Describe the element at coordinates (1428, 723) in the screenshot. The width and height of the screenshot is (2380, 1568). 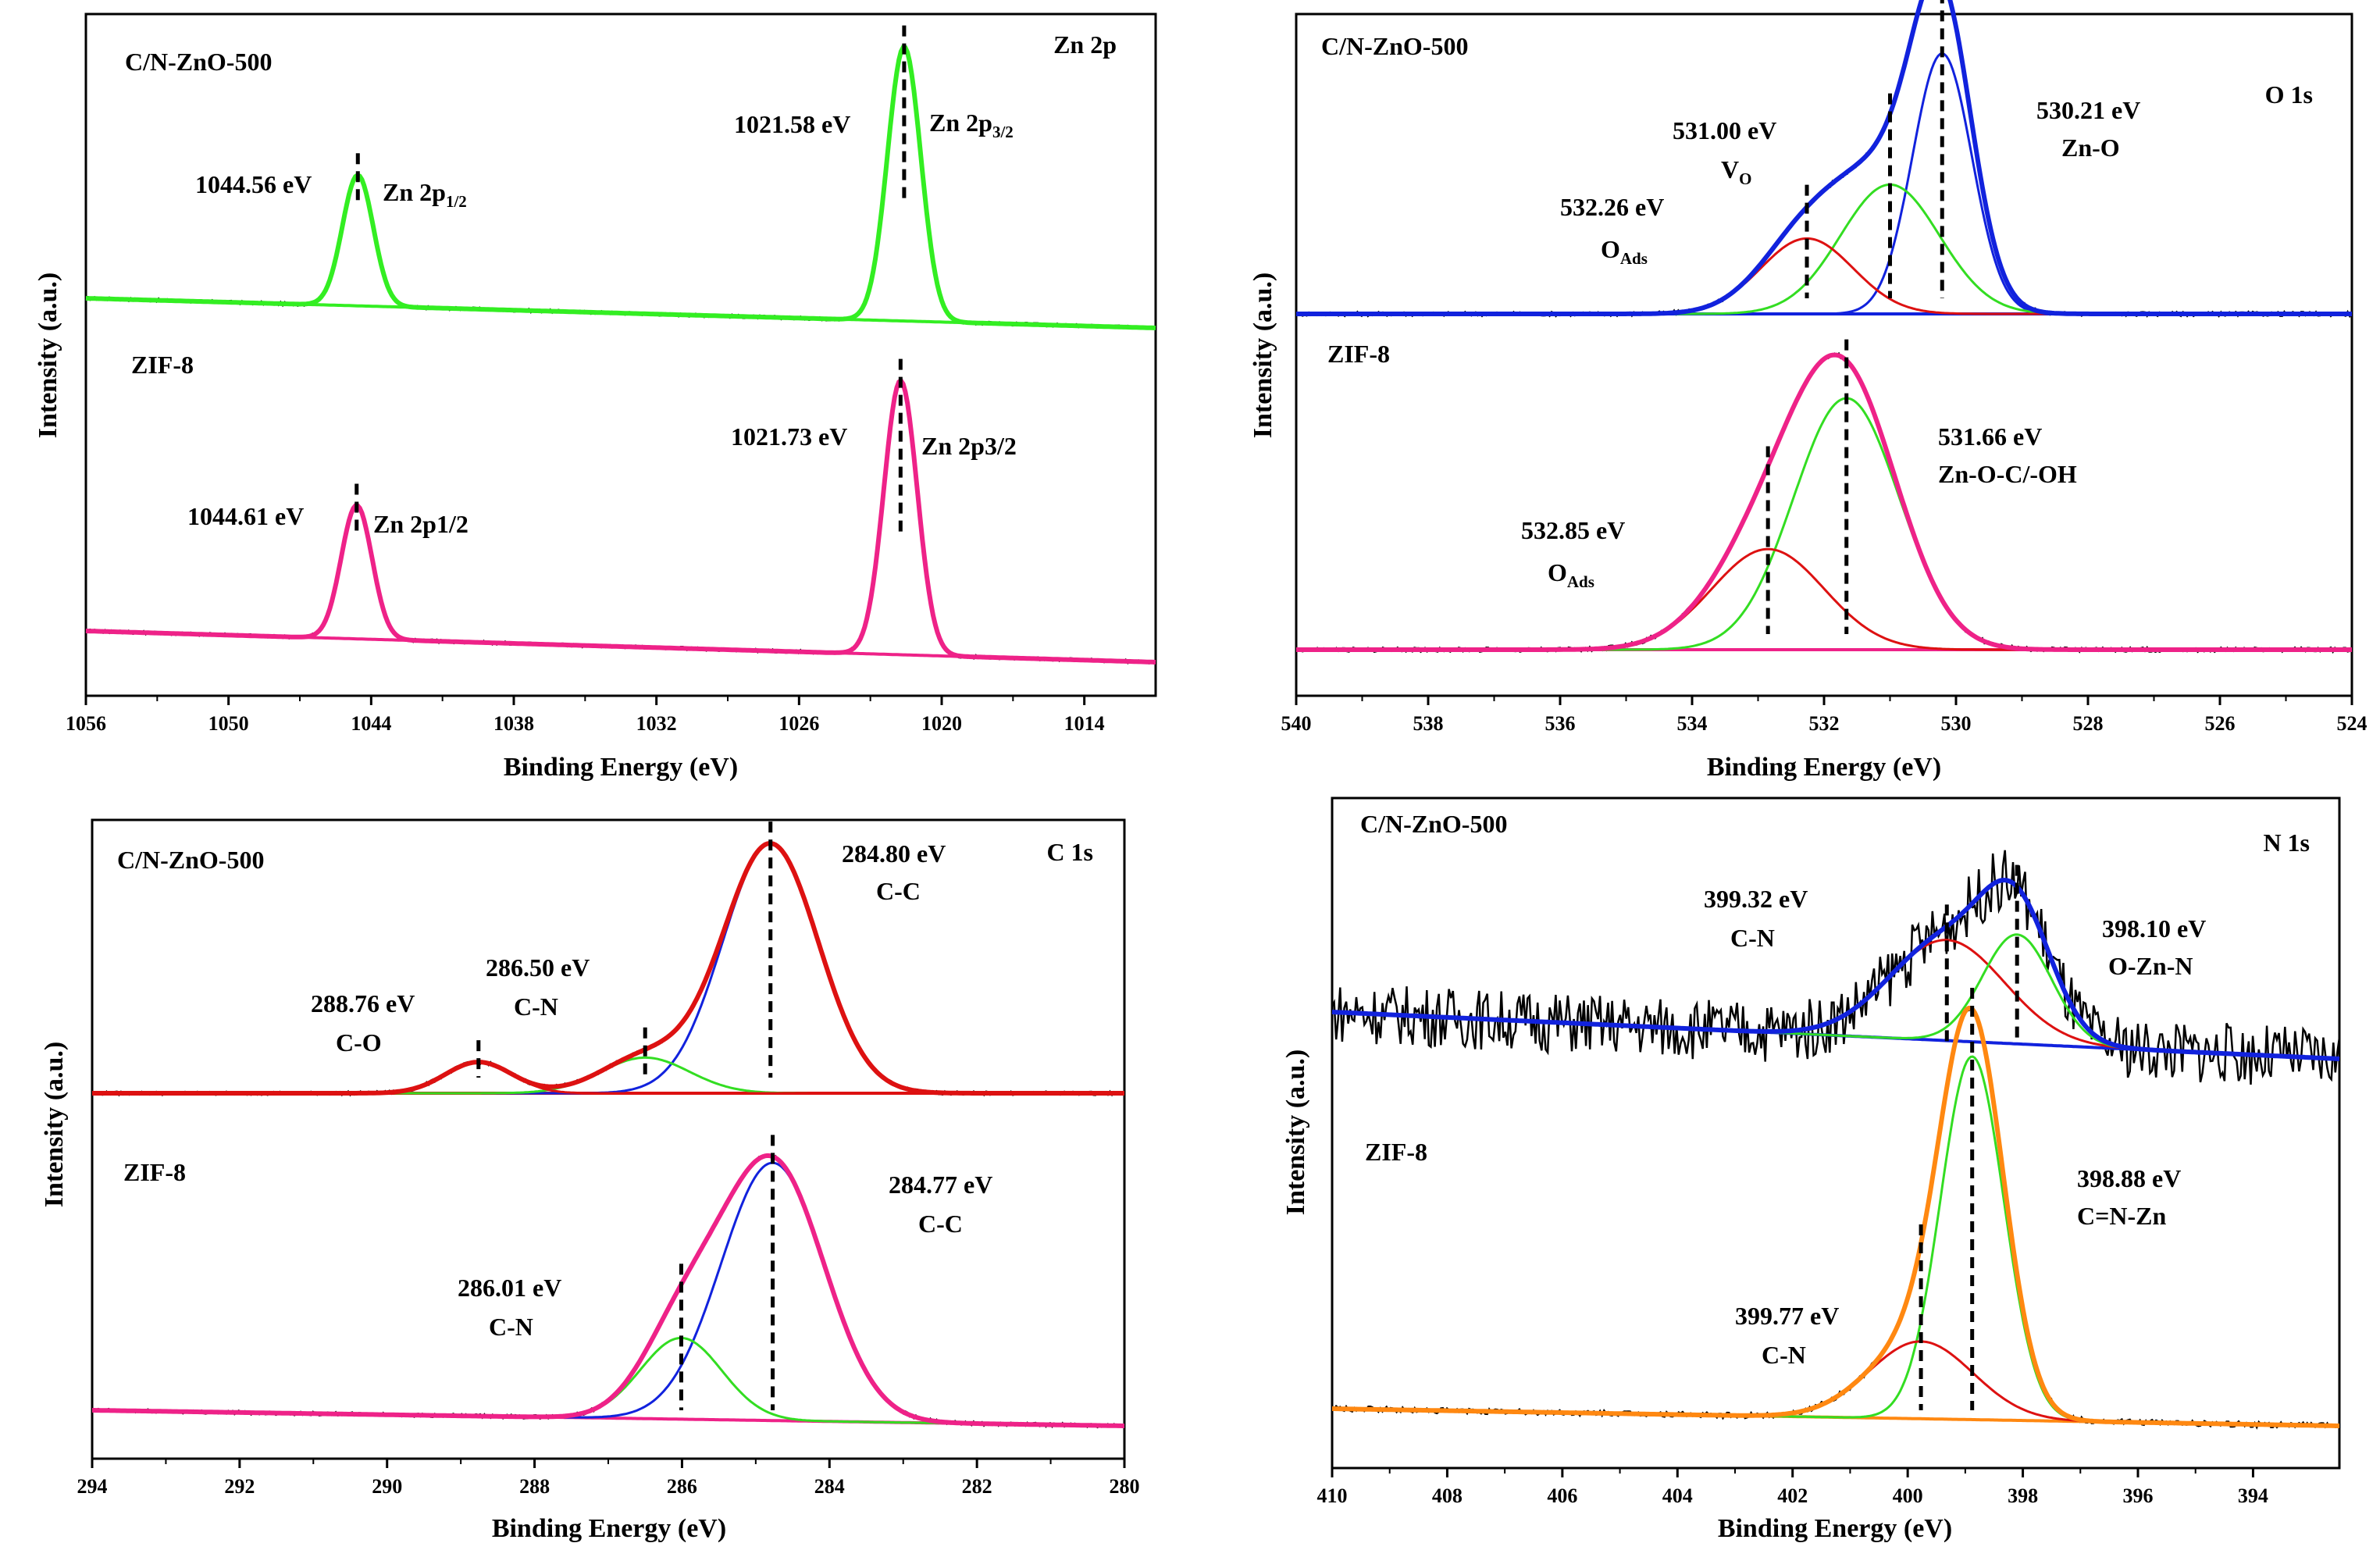
I see `x-tick-label: 538` at that location.